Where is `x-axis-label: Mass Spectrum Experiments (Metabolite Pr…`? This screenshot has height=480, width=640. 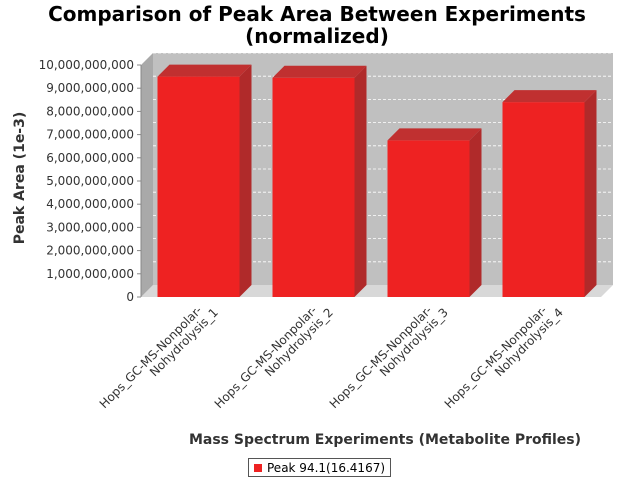
x-axis-label: Mass Spectrum Experiments (Metabolite Pr… is located at coordinates (385, 440).